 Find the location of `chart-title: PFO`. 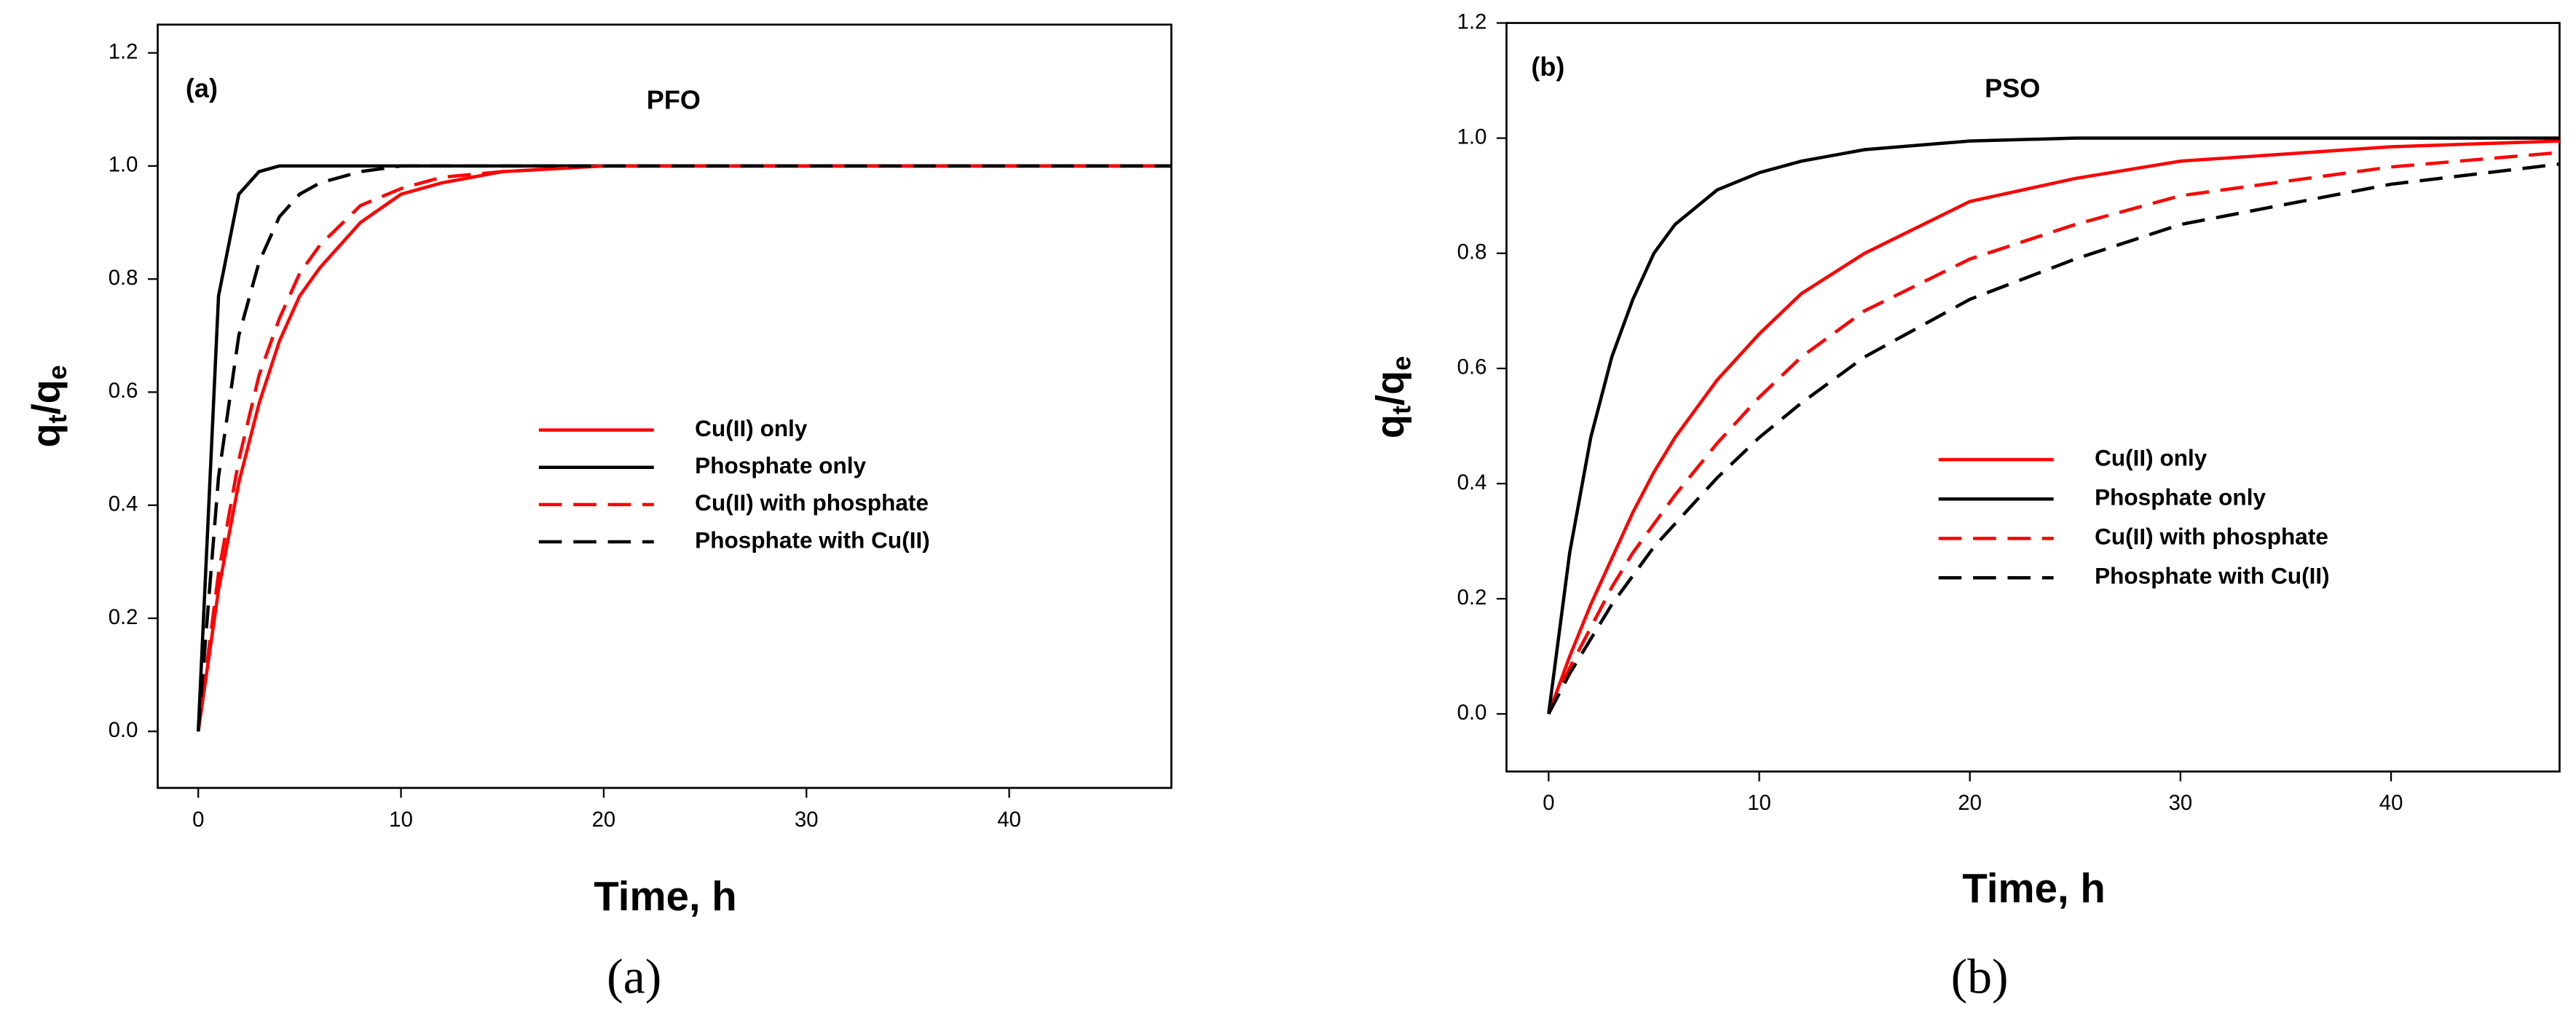

chart-title: PFO is located at coordinates (674, 99).